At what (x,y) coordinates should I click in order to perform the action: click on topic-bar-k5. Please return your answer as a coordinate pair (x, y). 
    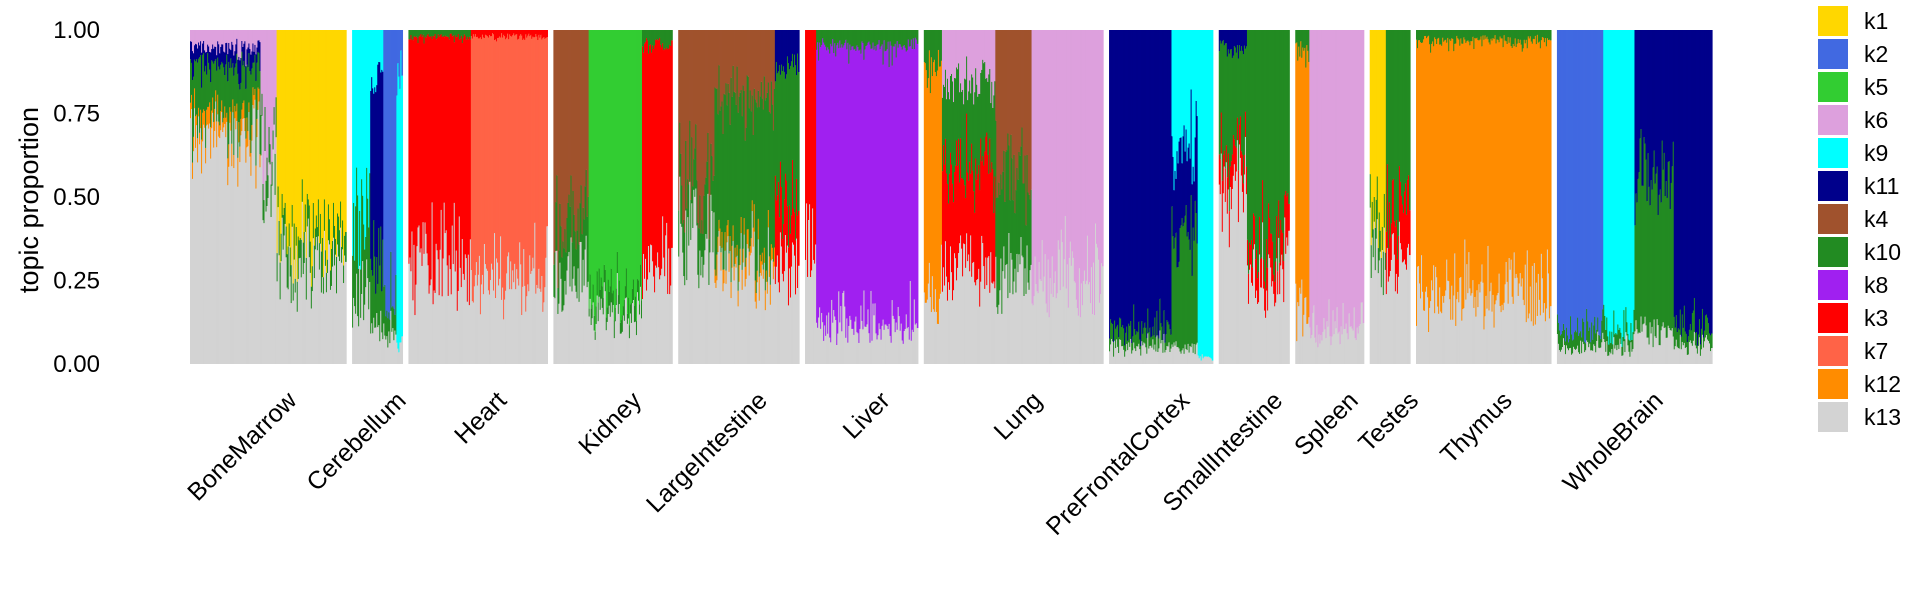
    Looking at the image, I should click on (597, 151).